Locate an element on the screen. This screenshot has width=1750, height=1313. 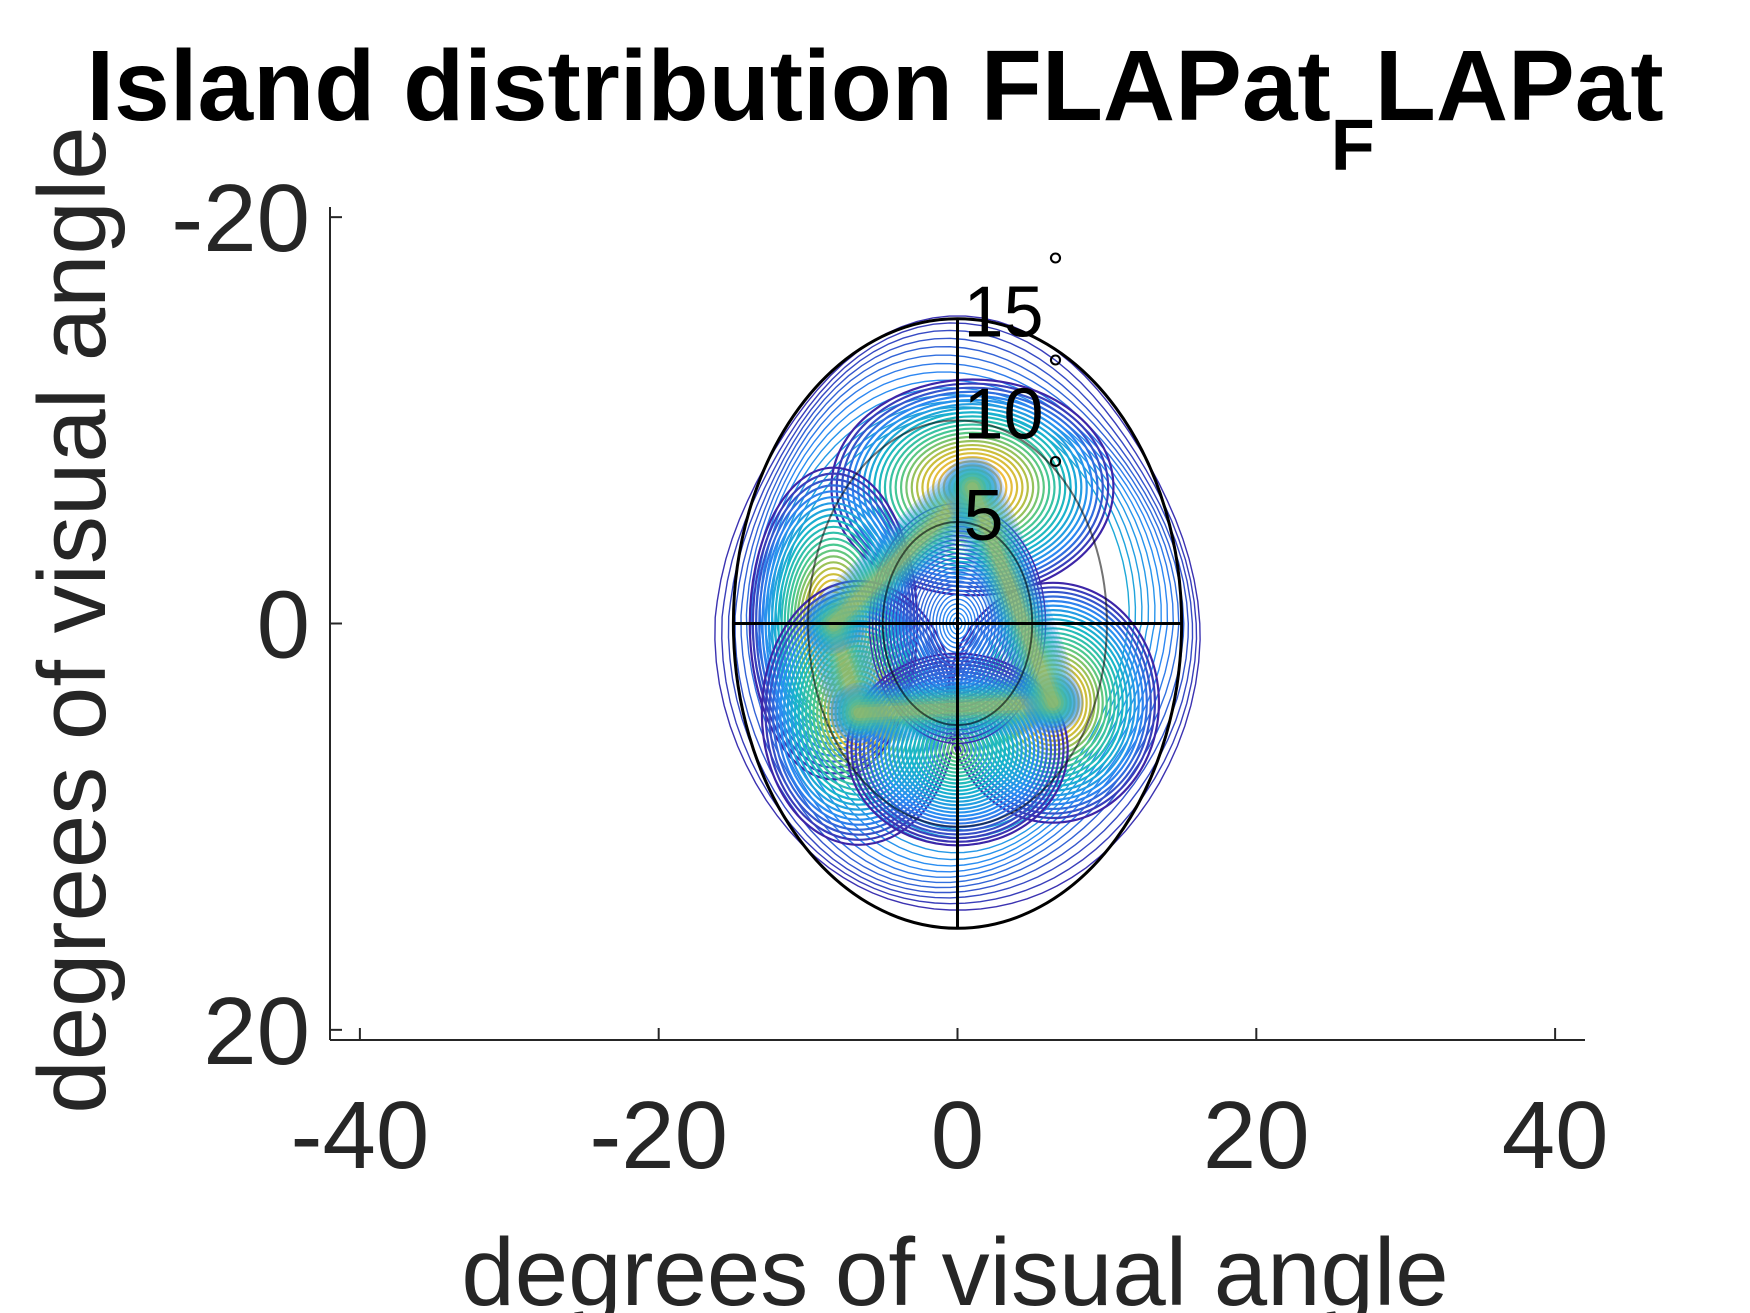
chart-title-main: Island distribution FLAPat is located at coordinates (708, 86).